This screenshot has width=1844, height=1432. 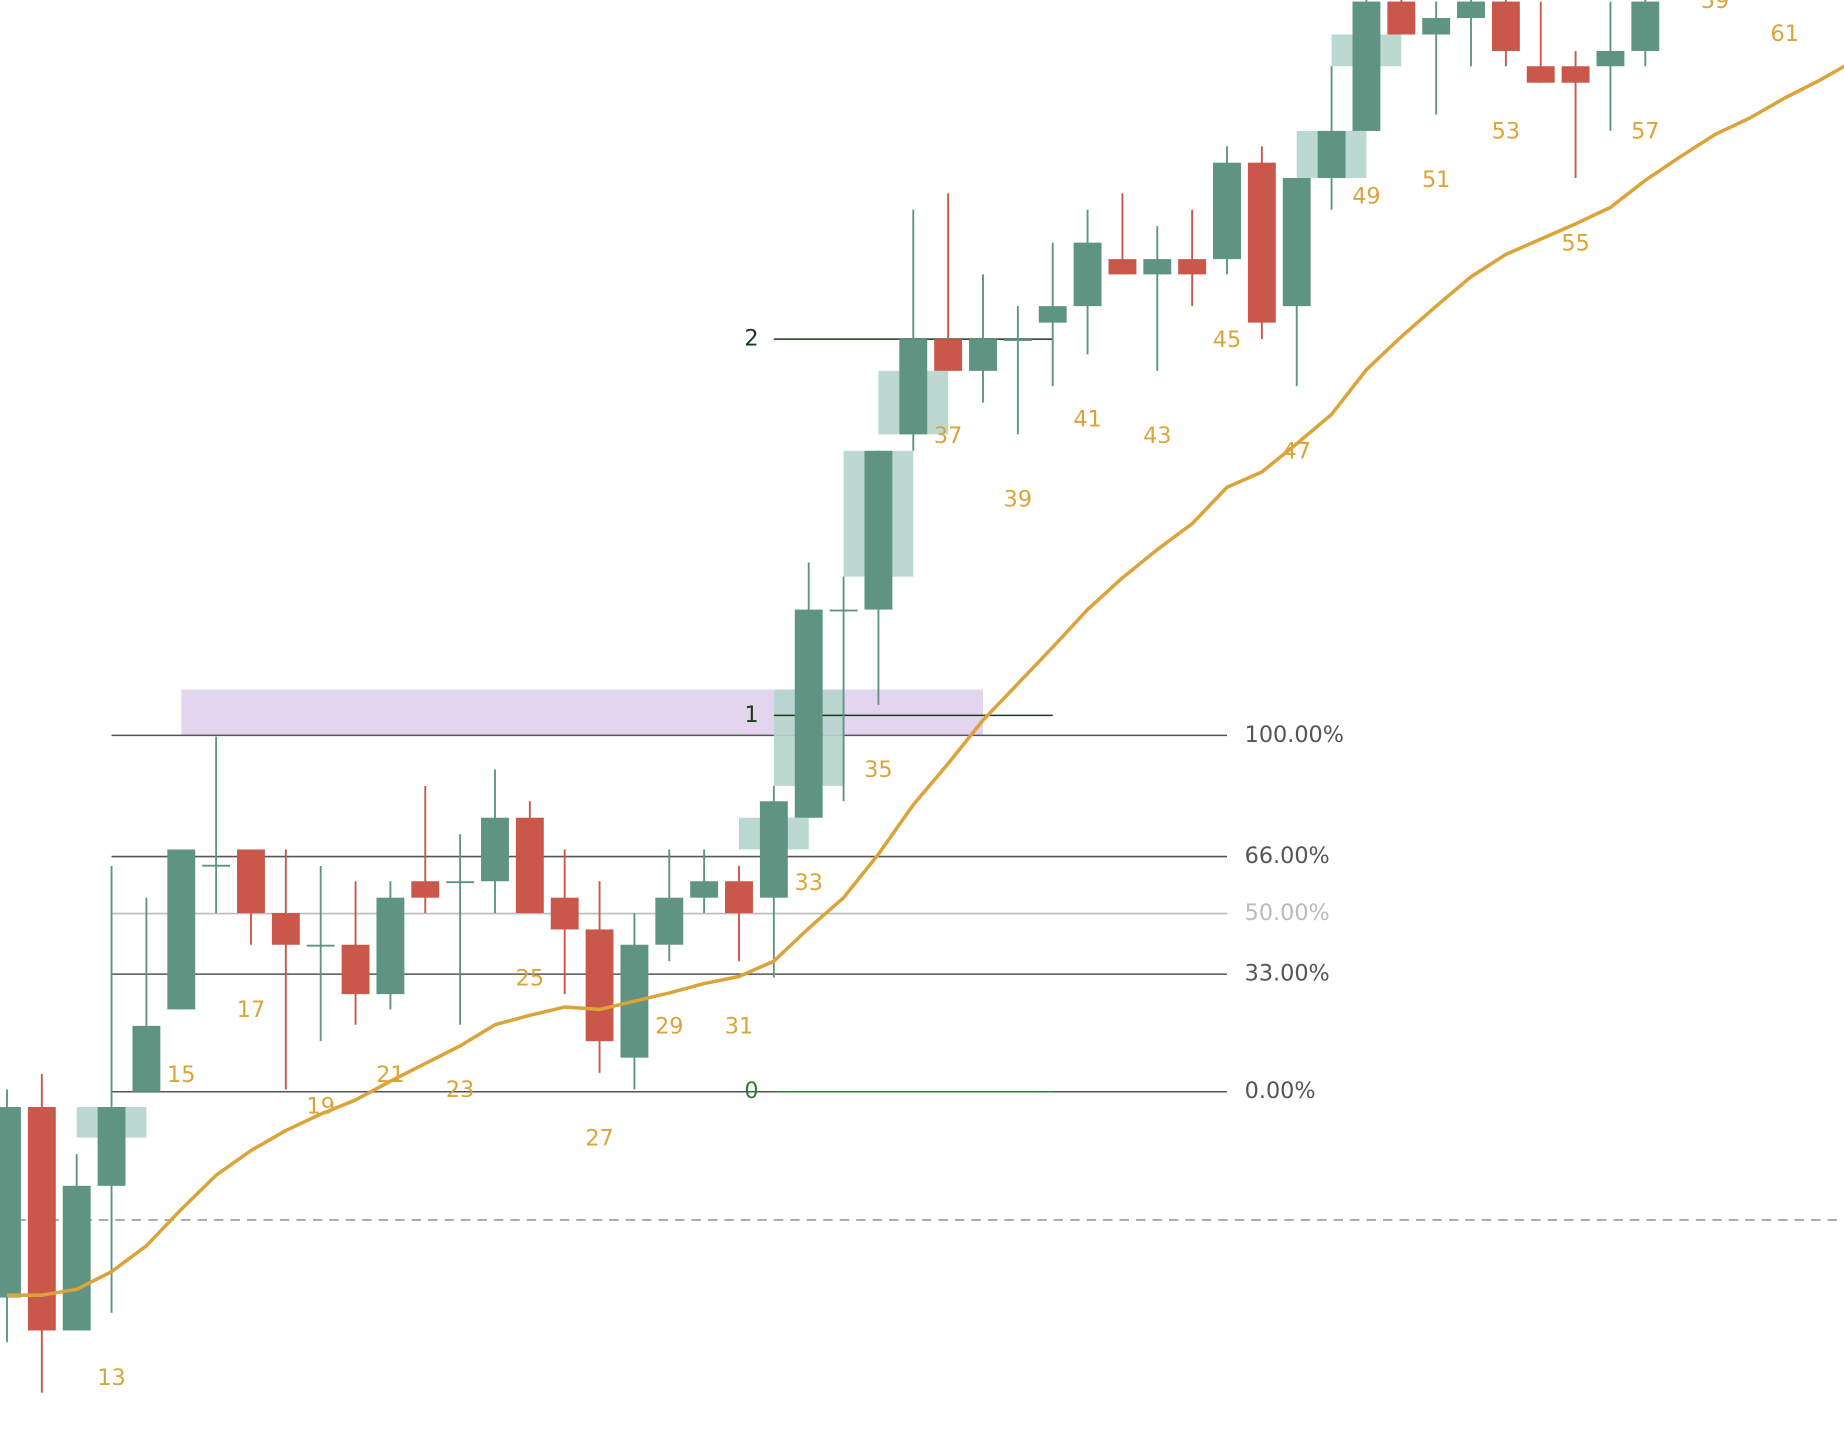 What do you see at coordinates (390, 1075) in the screenshot?
I see `bar-number-label: 21` at bounding box center [390, 1075].